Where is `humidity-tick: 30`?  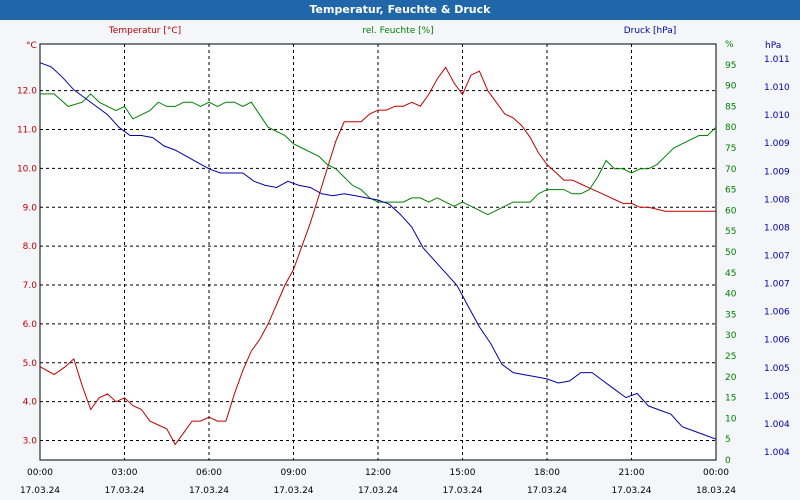
humidity-tick: 30 is located at coordinates (731, 336).